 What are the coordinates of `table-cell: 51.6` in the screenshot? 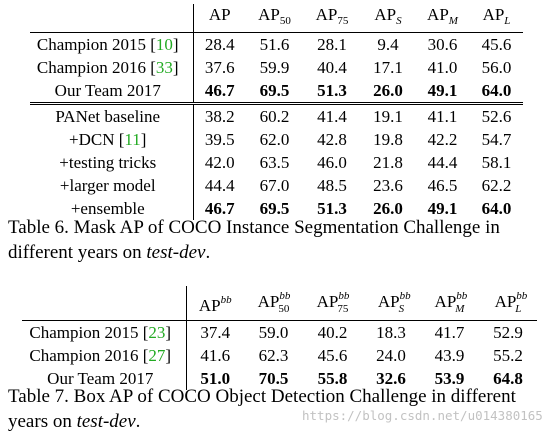 It's located at (274, 44).